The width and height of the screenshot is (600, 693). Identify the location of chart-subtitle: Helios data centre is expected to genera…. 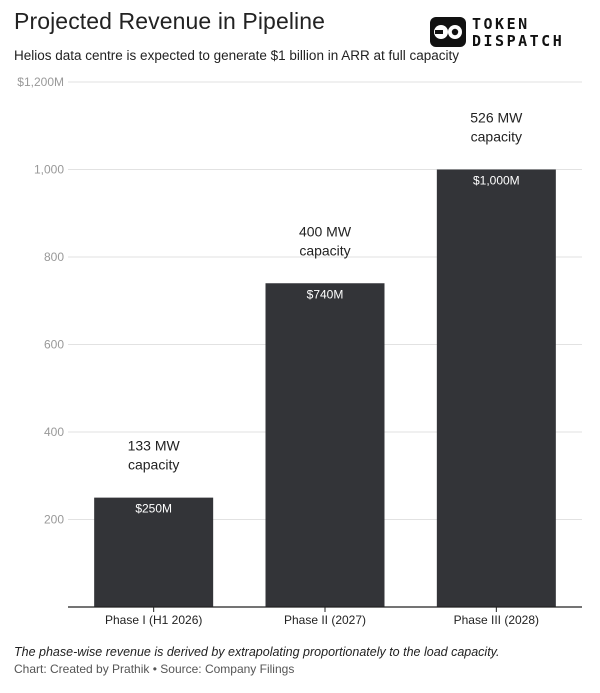
(237, 55).